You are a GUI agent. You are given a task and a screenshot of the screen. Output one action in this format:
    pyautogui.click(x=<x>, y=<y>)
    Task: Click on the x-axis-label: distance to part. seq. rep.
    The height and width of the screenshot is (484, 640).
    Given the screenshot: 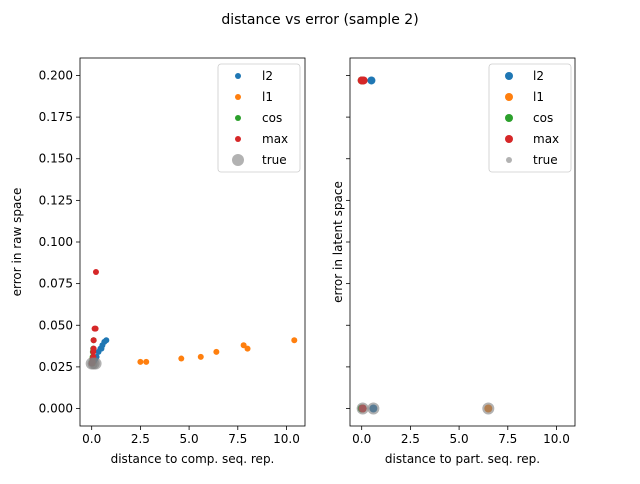 What is the action you would take?
    pyautogui.click(x=462, y=459)
    